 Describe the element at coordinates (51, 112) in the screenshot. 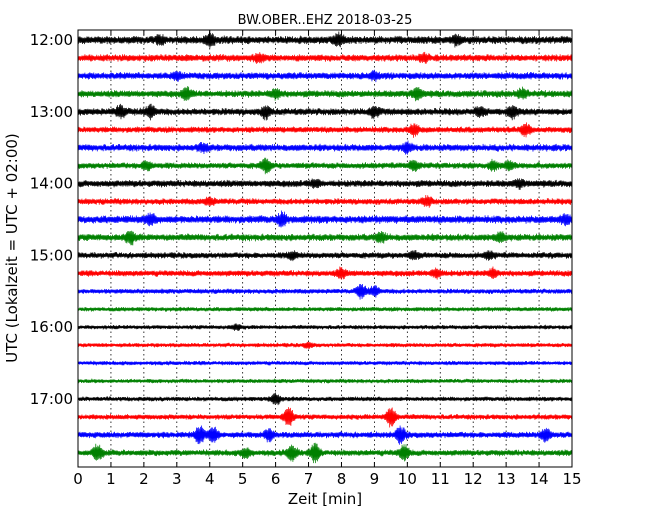

I see `y-tick-label: 13:00` at that location.